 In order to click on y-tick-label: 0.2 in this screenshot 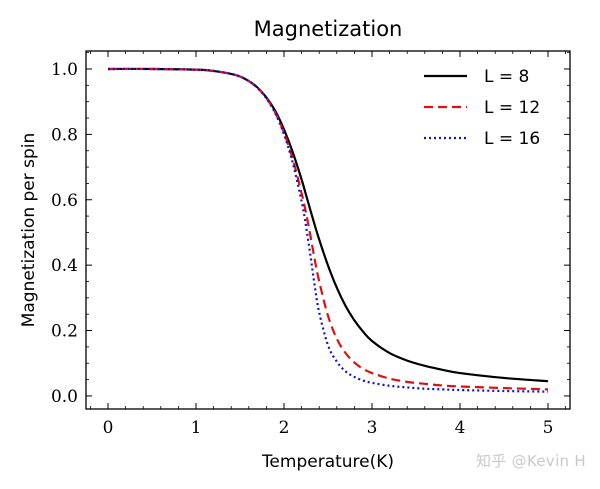, I will do `click(64, 332)`.